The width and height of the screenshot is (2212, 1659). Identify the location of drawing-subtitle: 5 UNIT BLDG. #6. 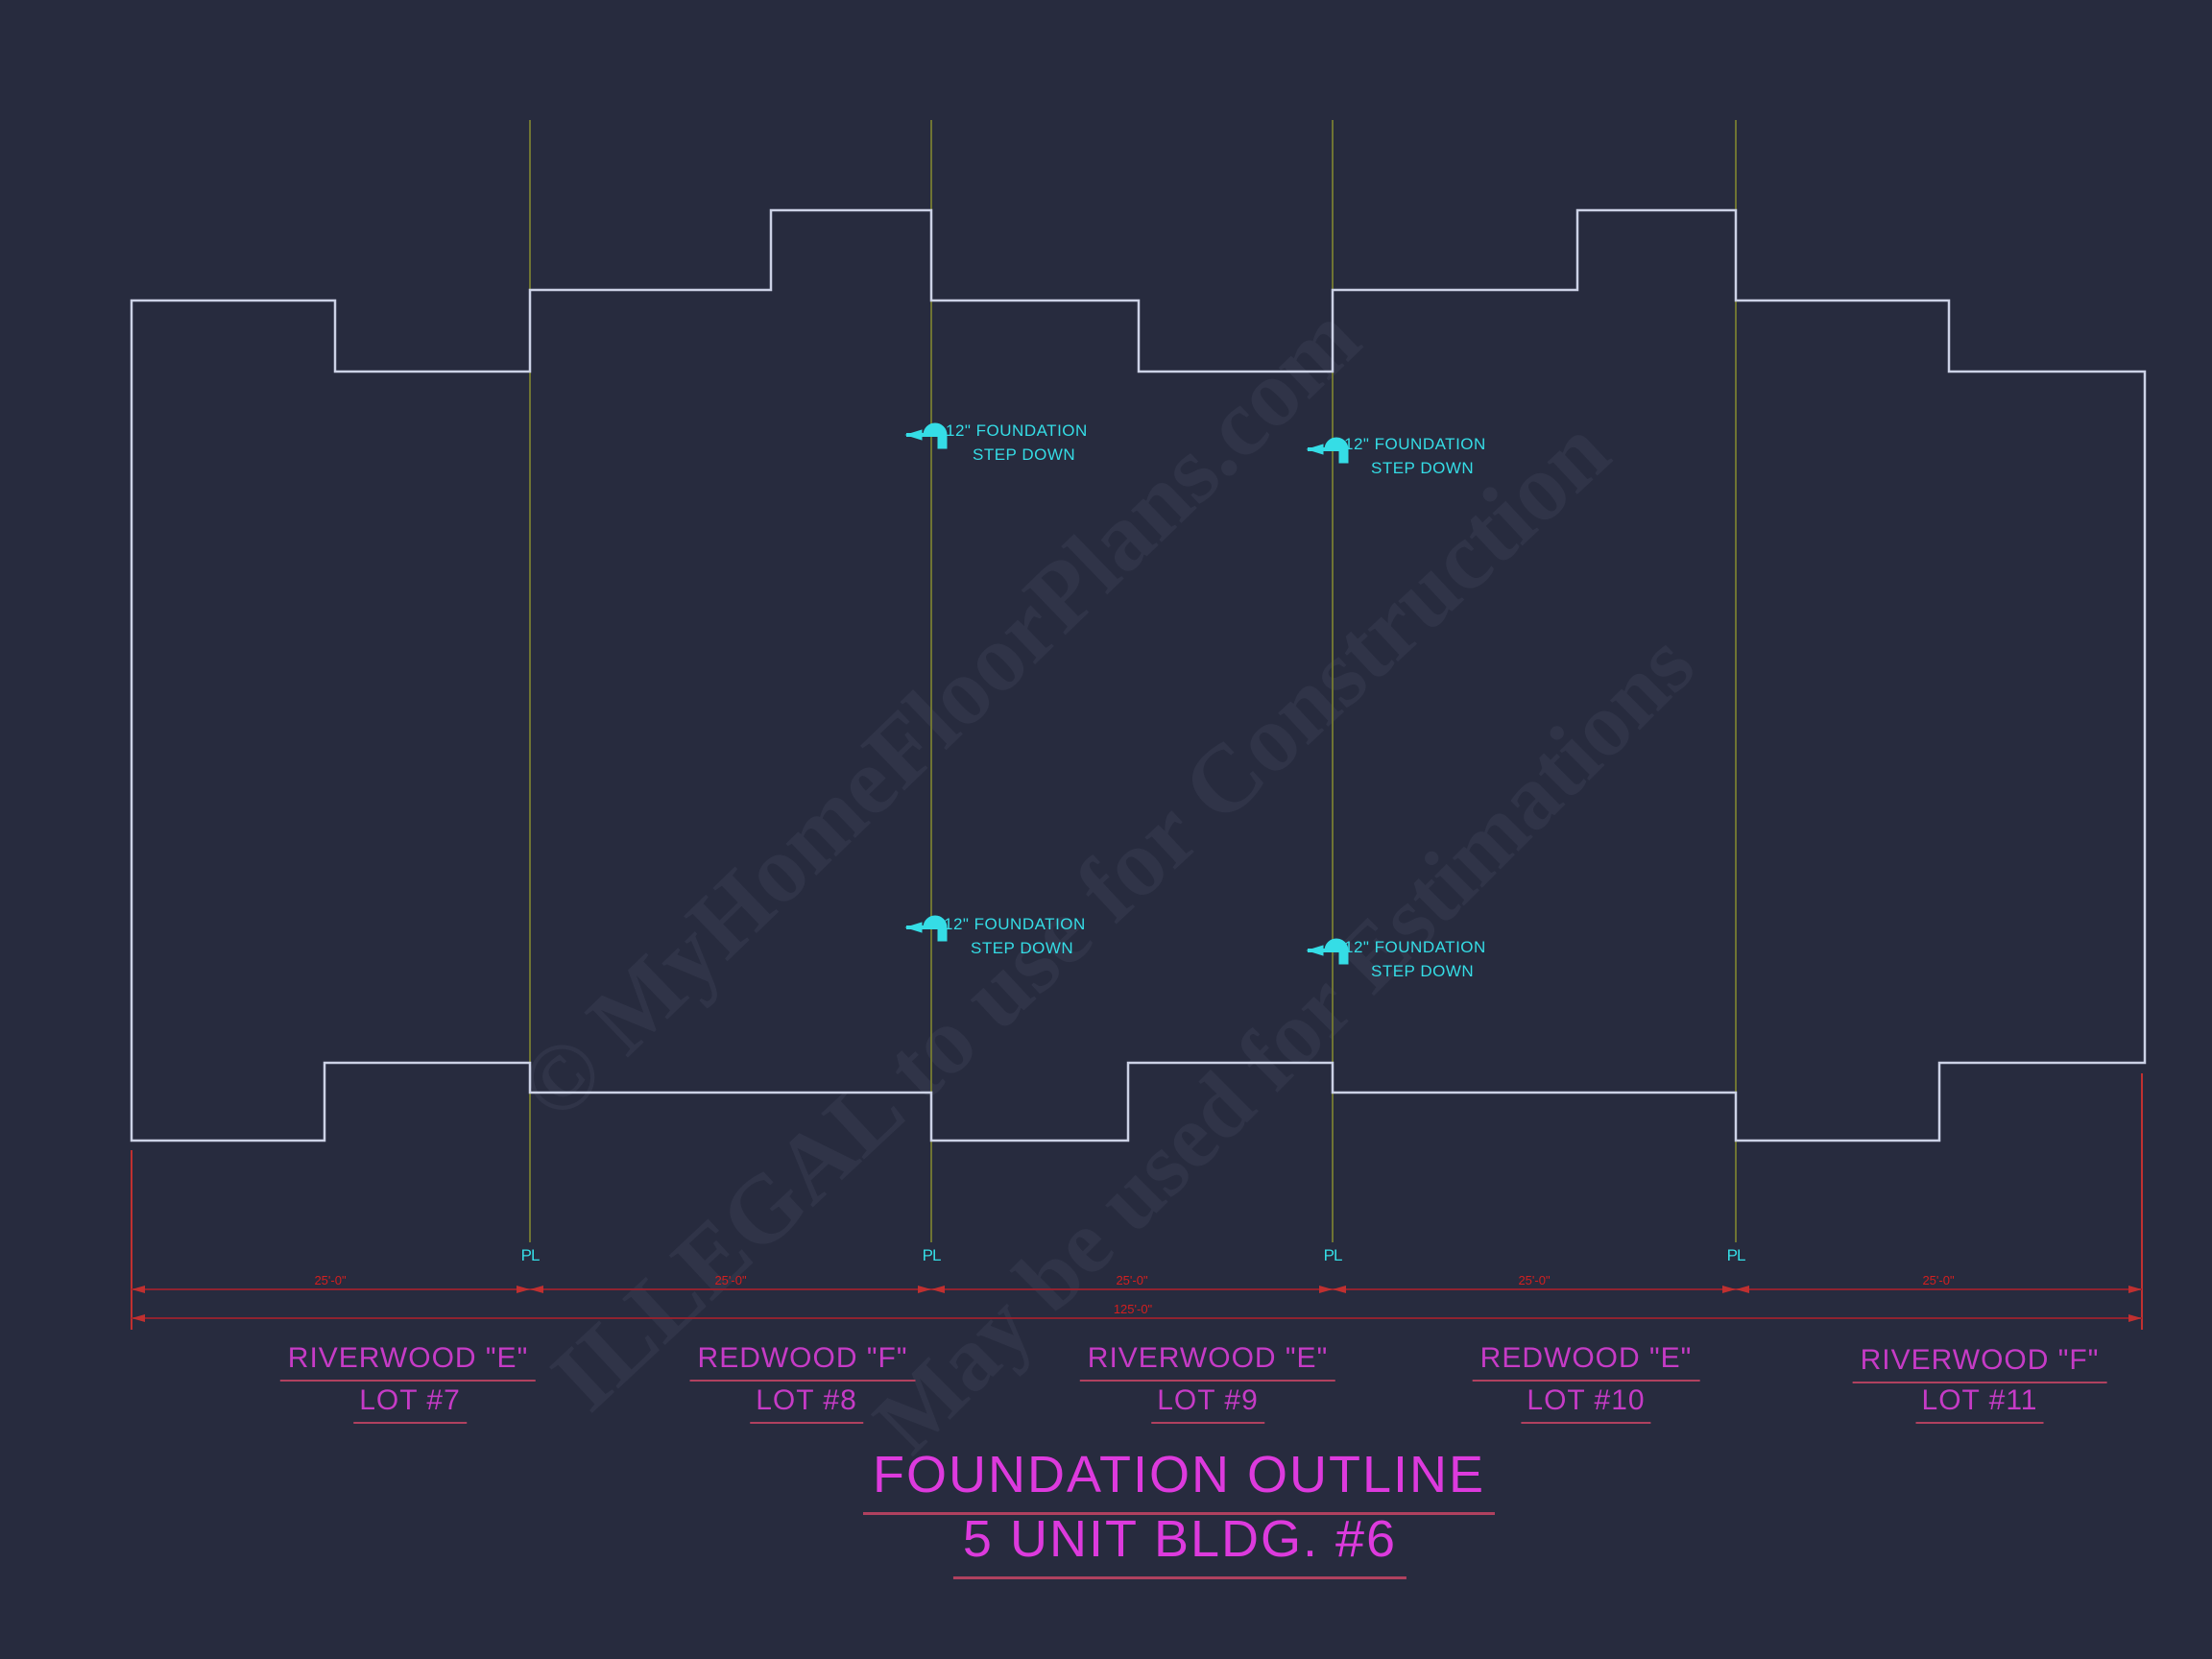
(1179, 1544).